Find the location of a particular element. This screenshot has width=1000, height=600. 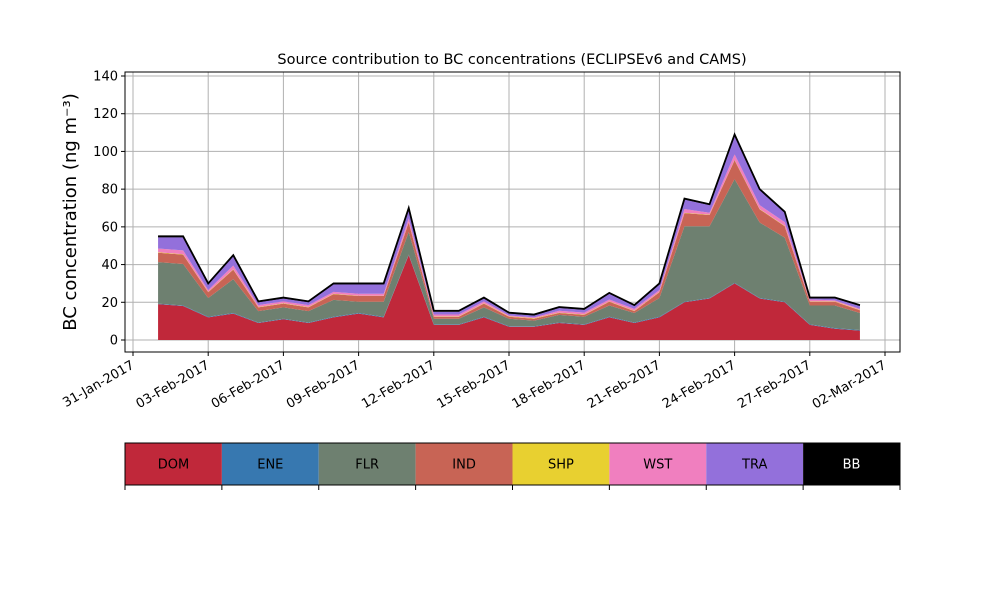

x-tick-label: 03-Feb-2017 is located at coordinates (173, 385).